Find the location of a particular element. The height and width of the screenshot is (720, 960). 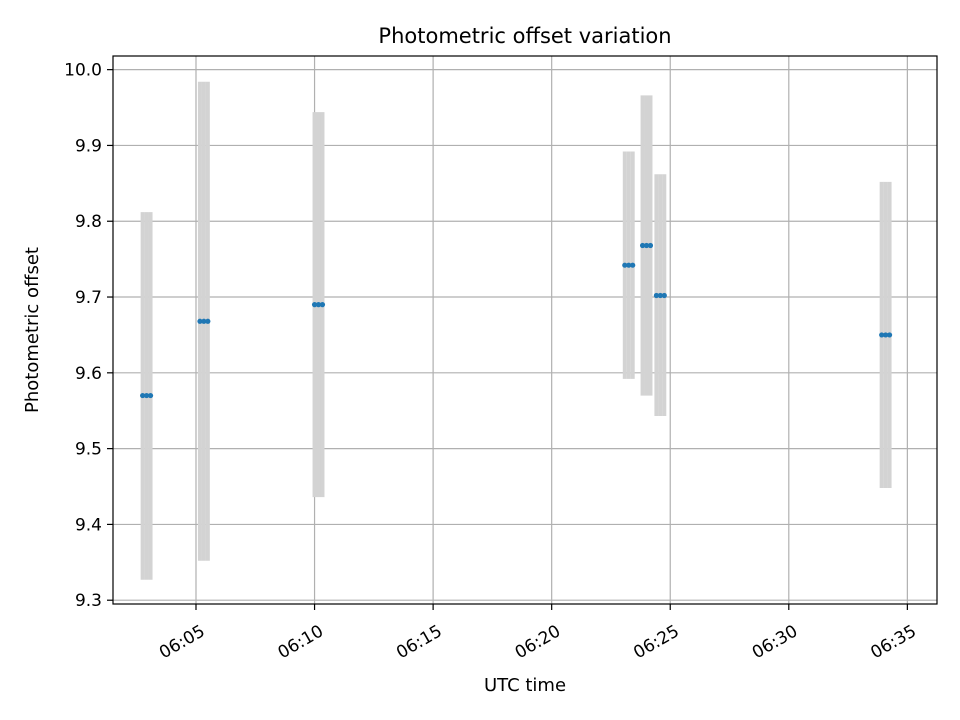

x-tick-label: 06:25 is located at coordinates (656, 642).